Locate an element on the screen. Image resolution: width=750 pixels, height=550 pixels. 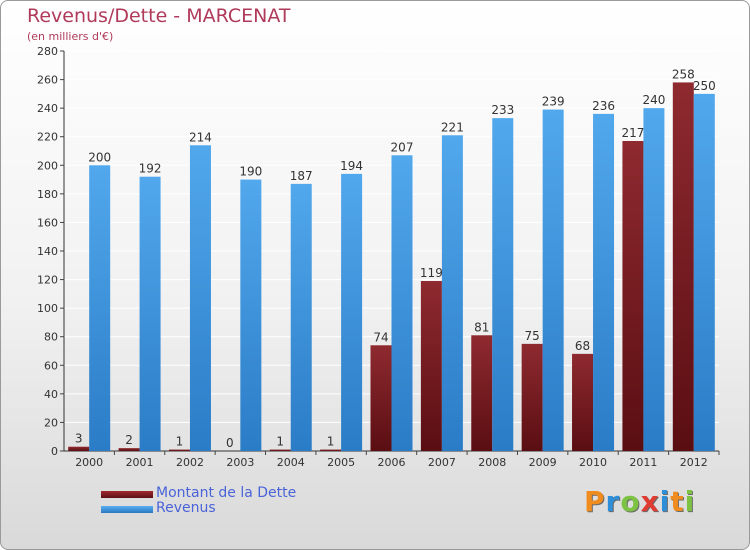
logo-letter: x is located at coordinates (650, 501).